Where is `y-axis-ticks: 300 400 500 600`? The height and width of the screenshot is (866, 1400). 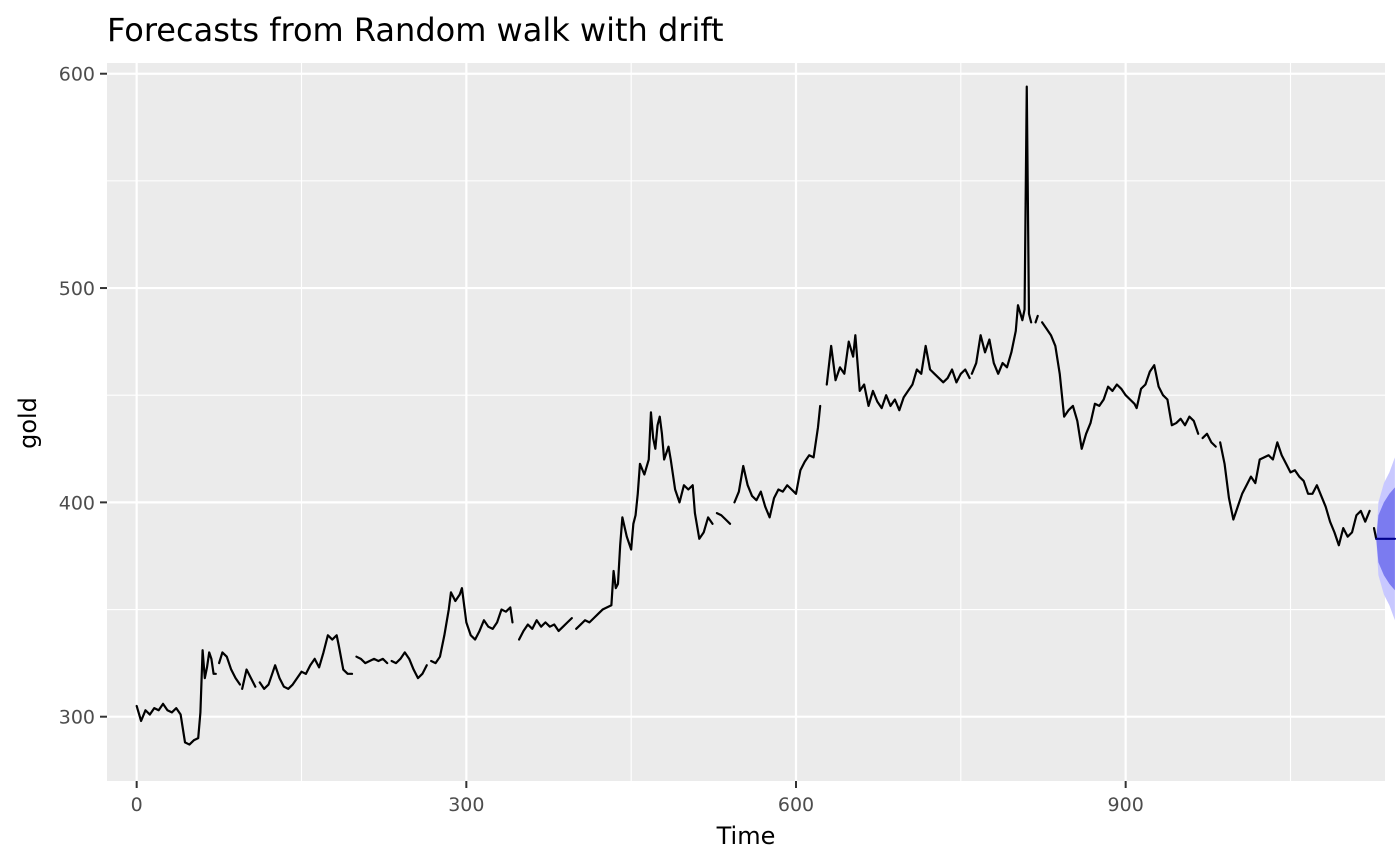
y-axis-ticks: 300 400 500 600 is located at coordinates (83, 396).